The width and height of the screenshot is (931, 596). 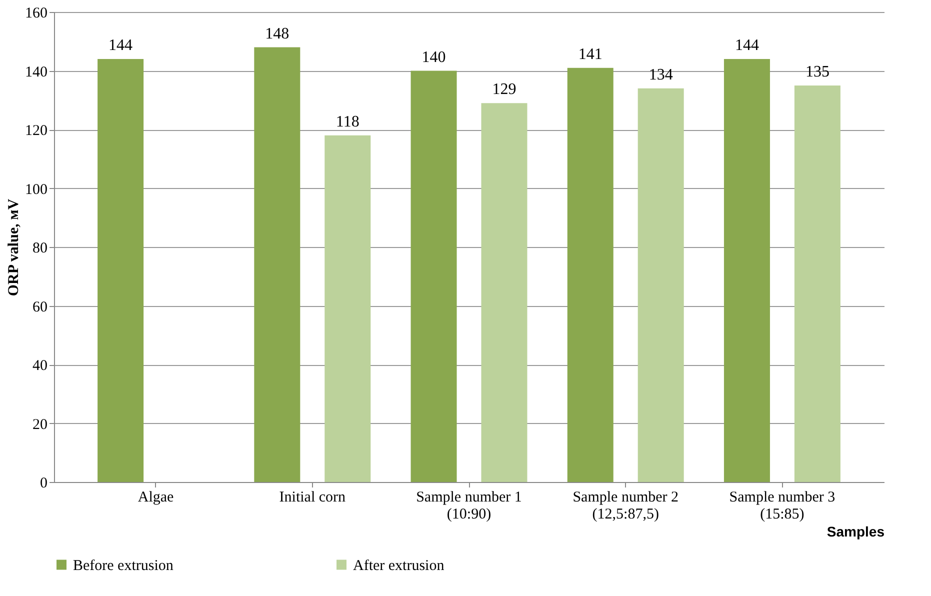 I want to click on x-tick-label: Sample number 2 (12,5:87,5), so click(x=625, y=506).